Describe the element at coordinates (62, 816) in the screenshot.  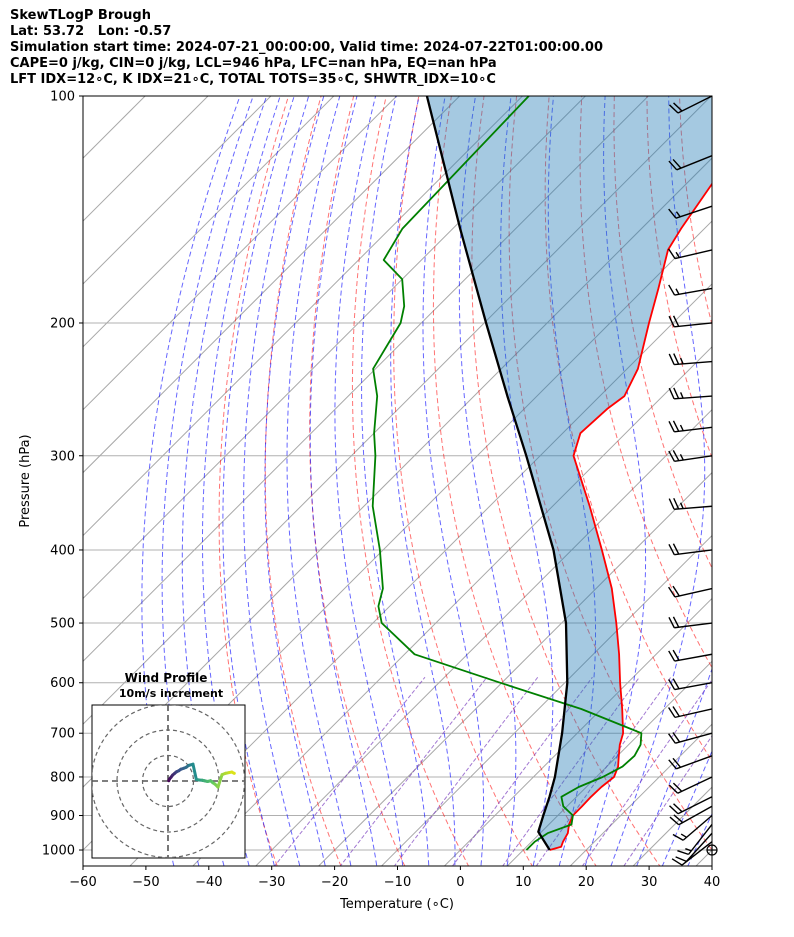
I see `y-tick-label: 900` at that location.